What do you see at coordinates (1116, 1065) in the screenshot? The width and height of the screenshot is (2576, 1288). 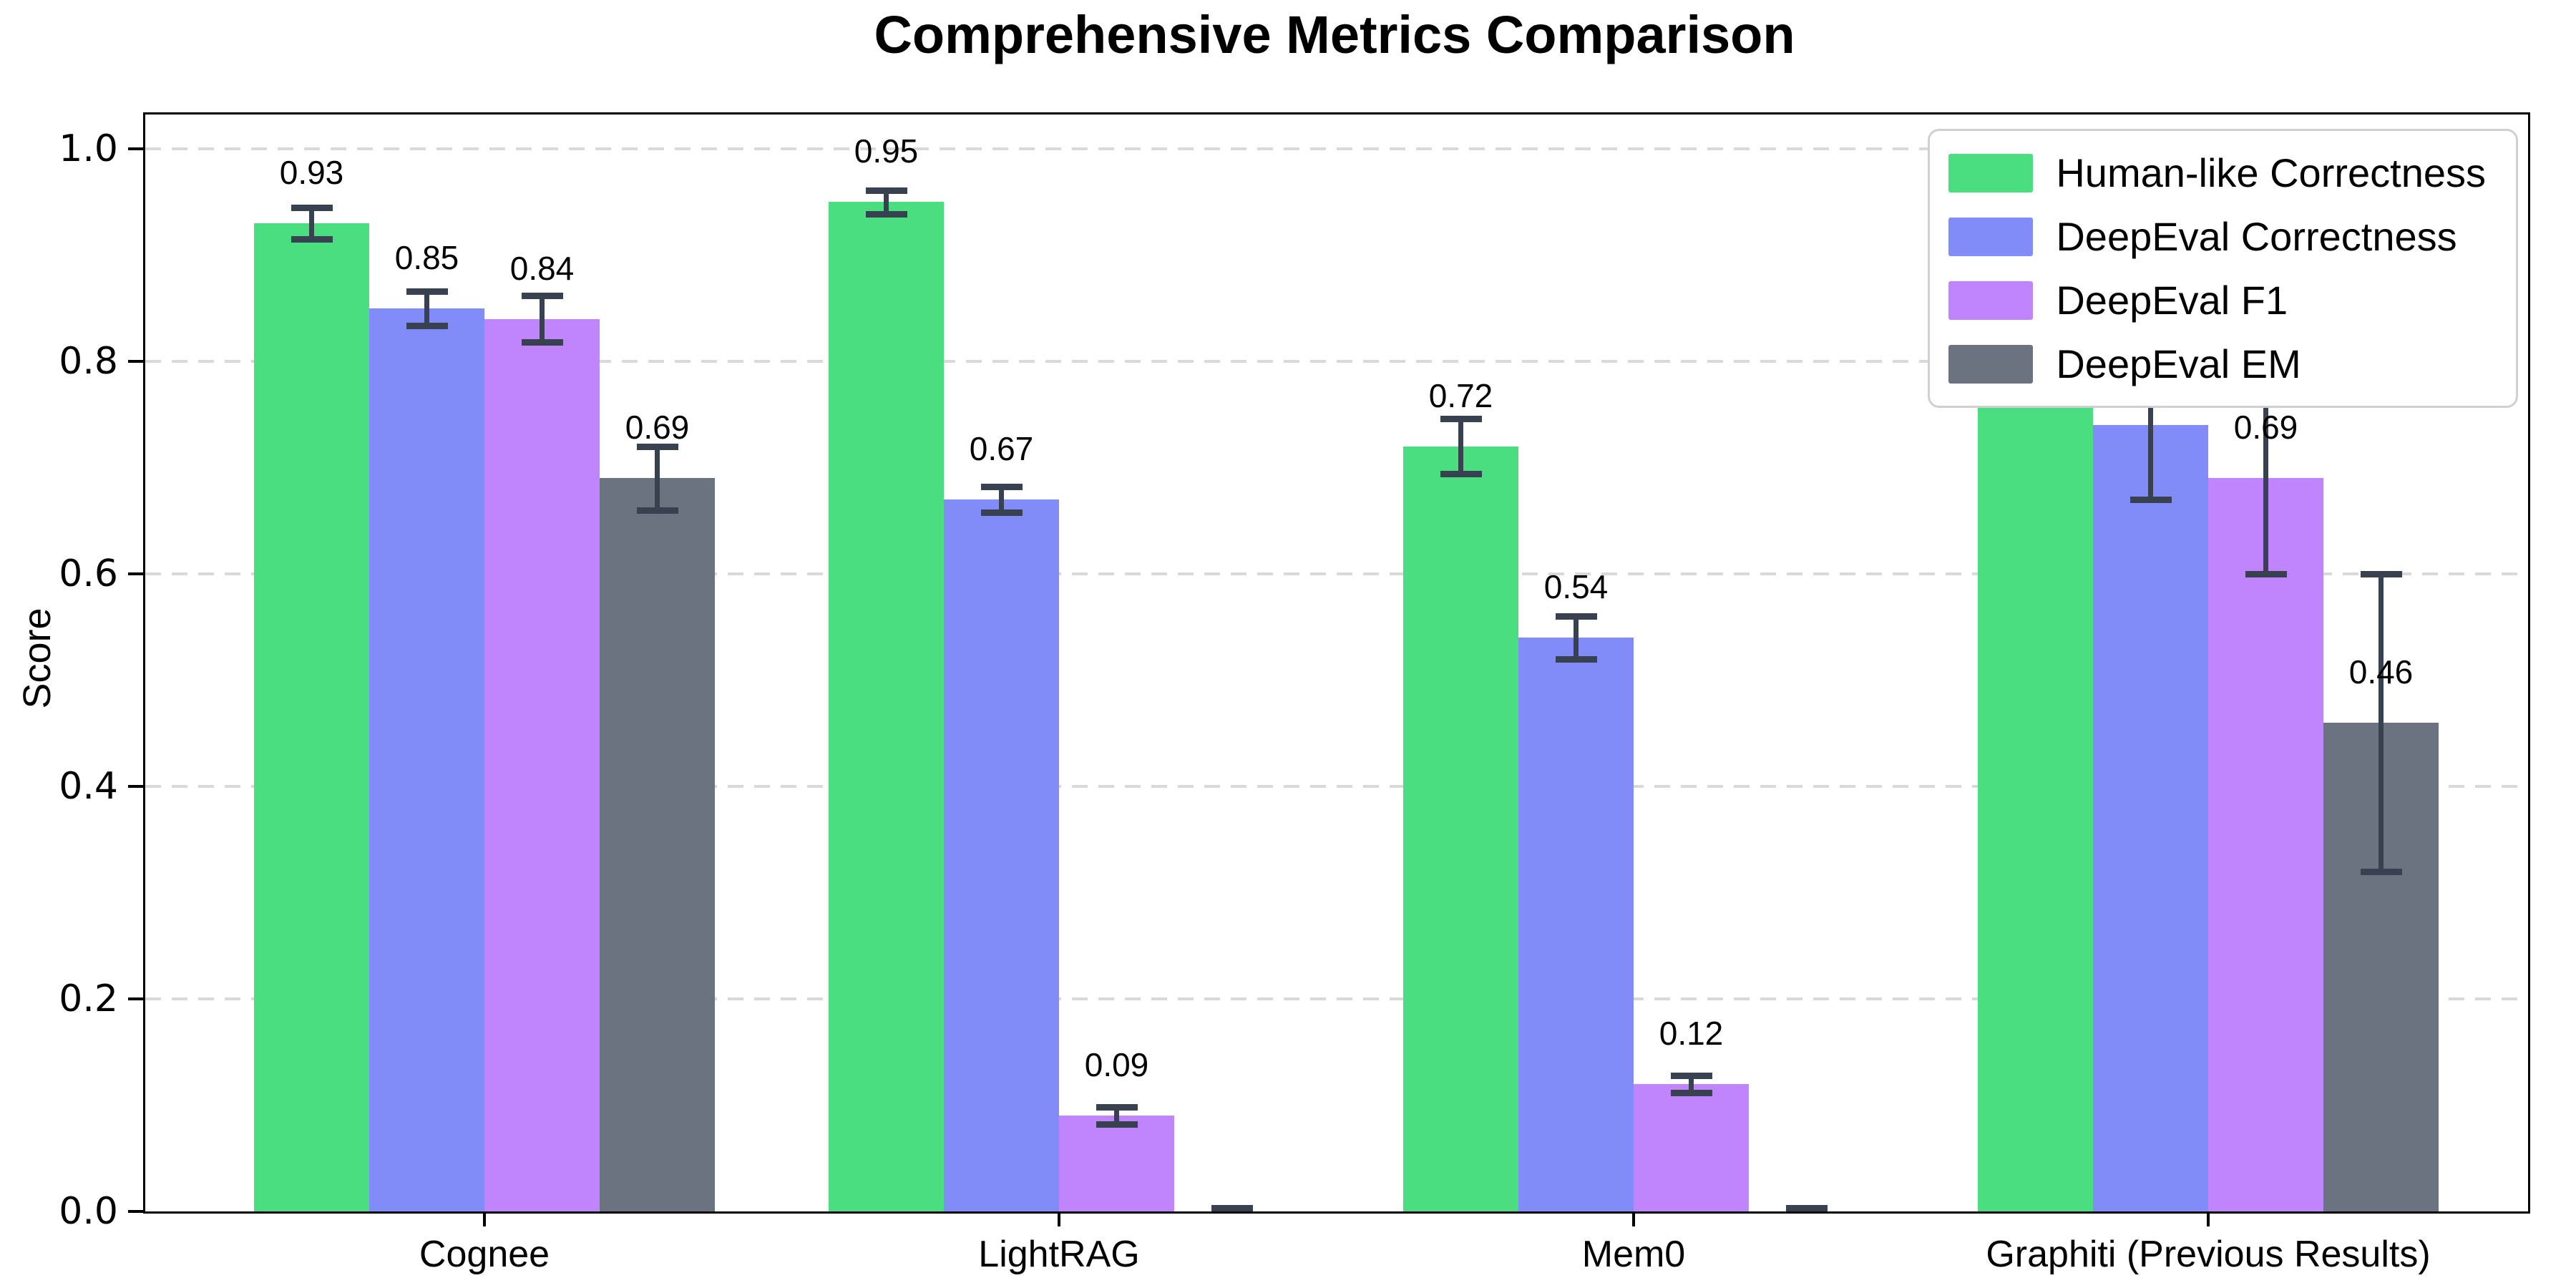 I see `value-label: 0.09` at bounding box center [1116, 1065].